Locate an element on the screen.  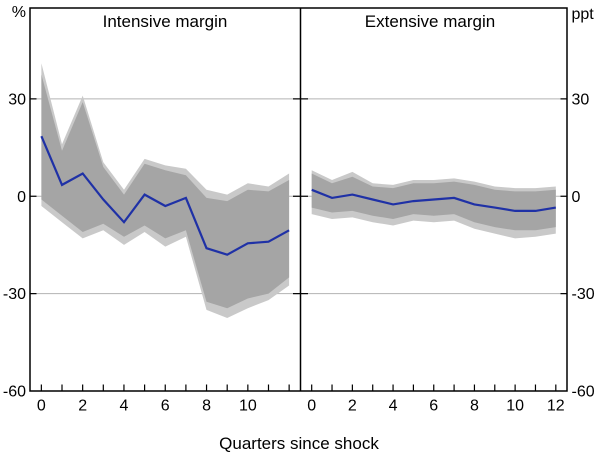
left-axis-unit-label: % is located at coordinates (19, 12).